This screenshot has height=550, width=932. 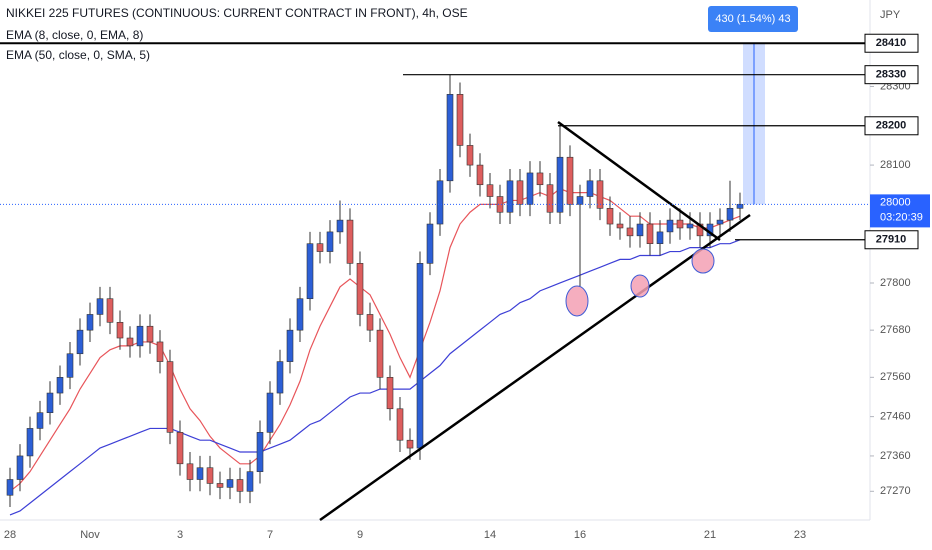 What do you see at coordinates (360, 535) in the screenshot?
I see `x-tick-label: 9` at bounding box center [360, 535].